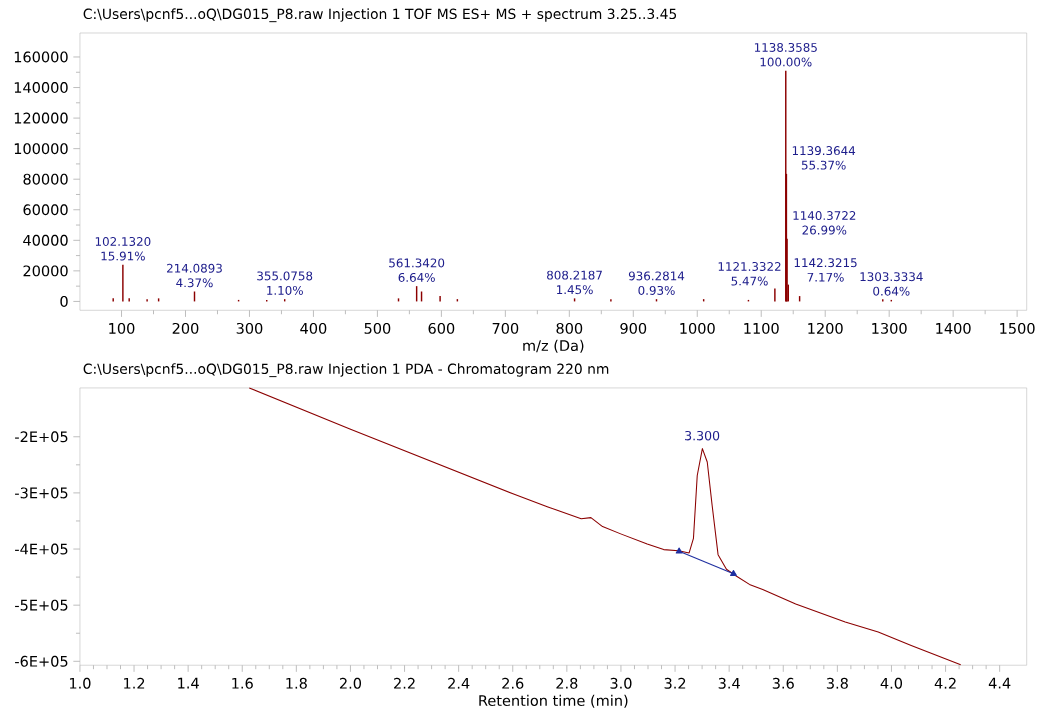 This screenshot has height=718, width=1040. Describe the element at coordinates (377, 328) in the screenshot. I see `x-tick-label: 500` at that location.